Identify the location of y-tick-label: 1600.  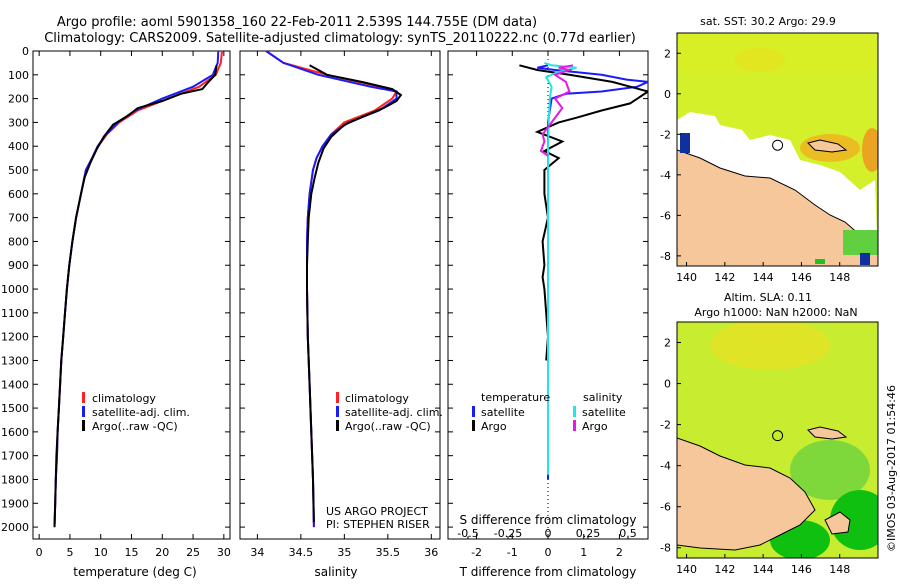
(15, 432).